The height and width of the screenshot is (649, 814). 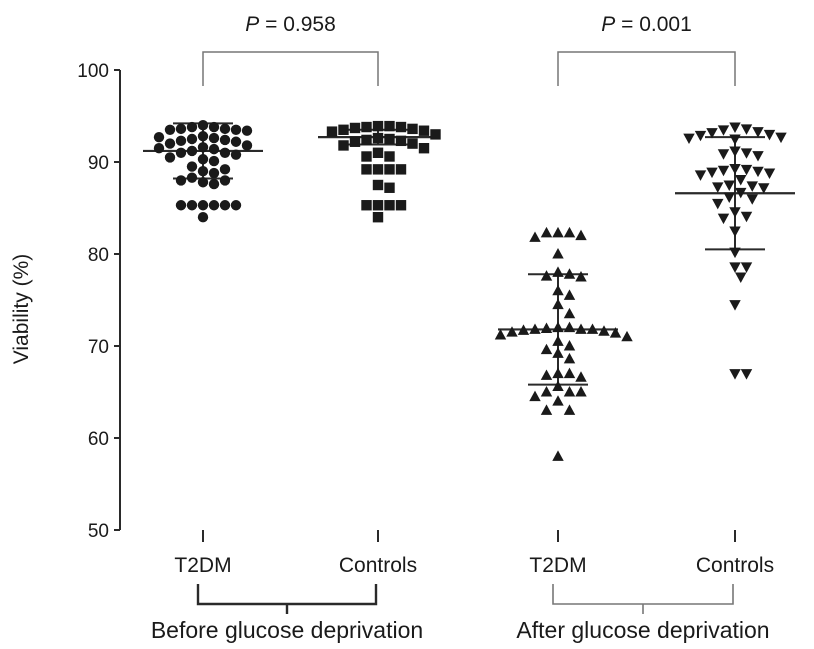 I want to click on p-value-label: P = 0.958, so click(x=290, y=24).